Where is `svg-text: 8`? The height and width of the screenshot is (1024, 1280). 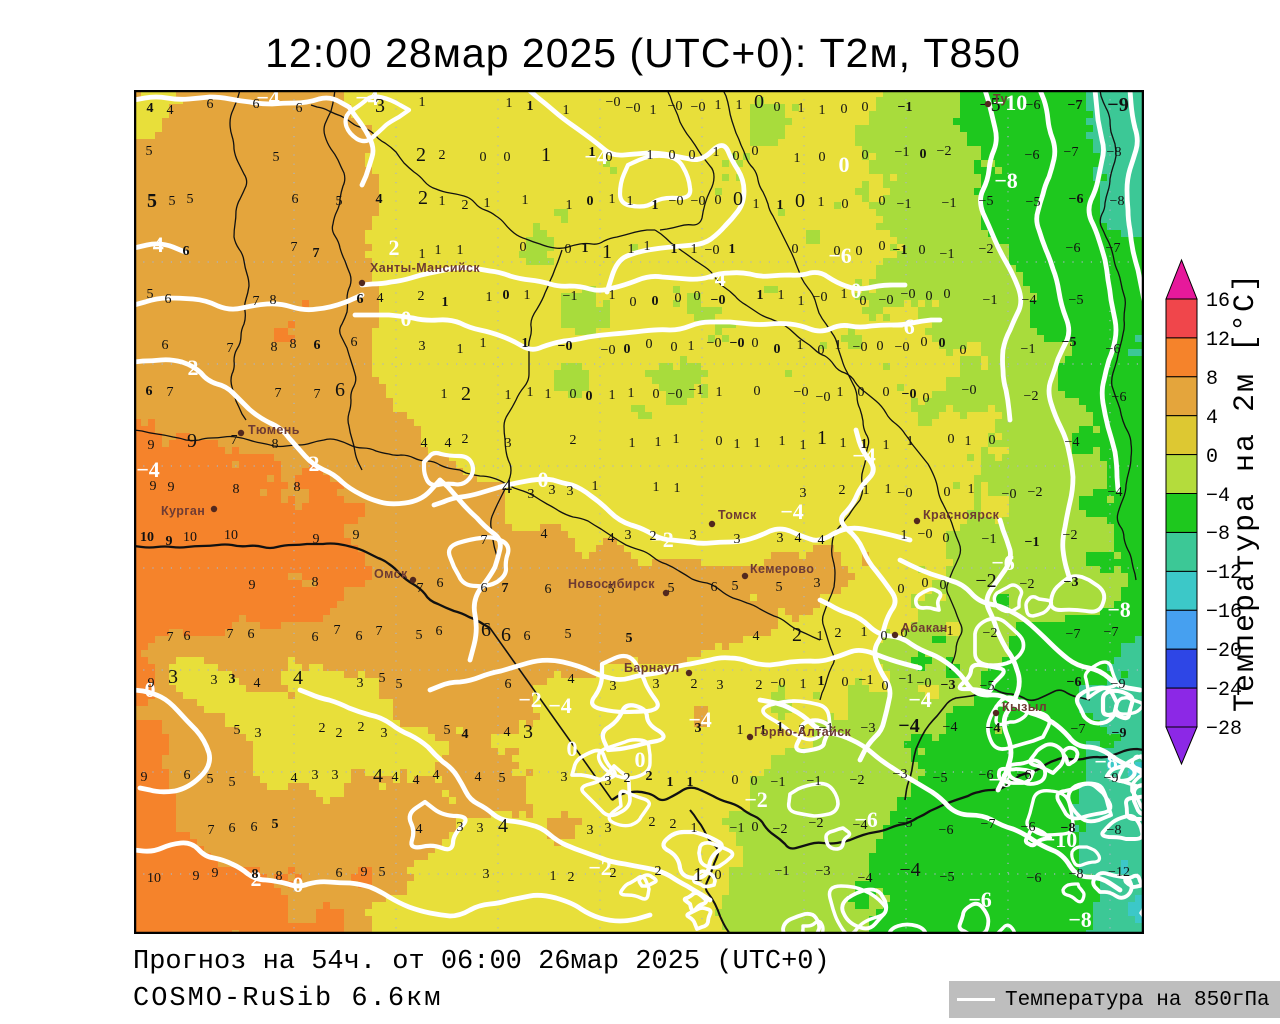 svg-text: 8 is located at coordinates (236, 489).